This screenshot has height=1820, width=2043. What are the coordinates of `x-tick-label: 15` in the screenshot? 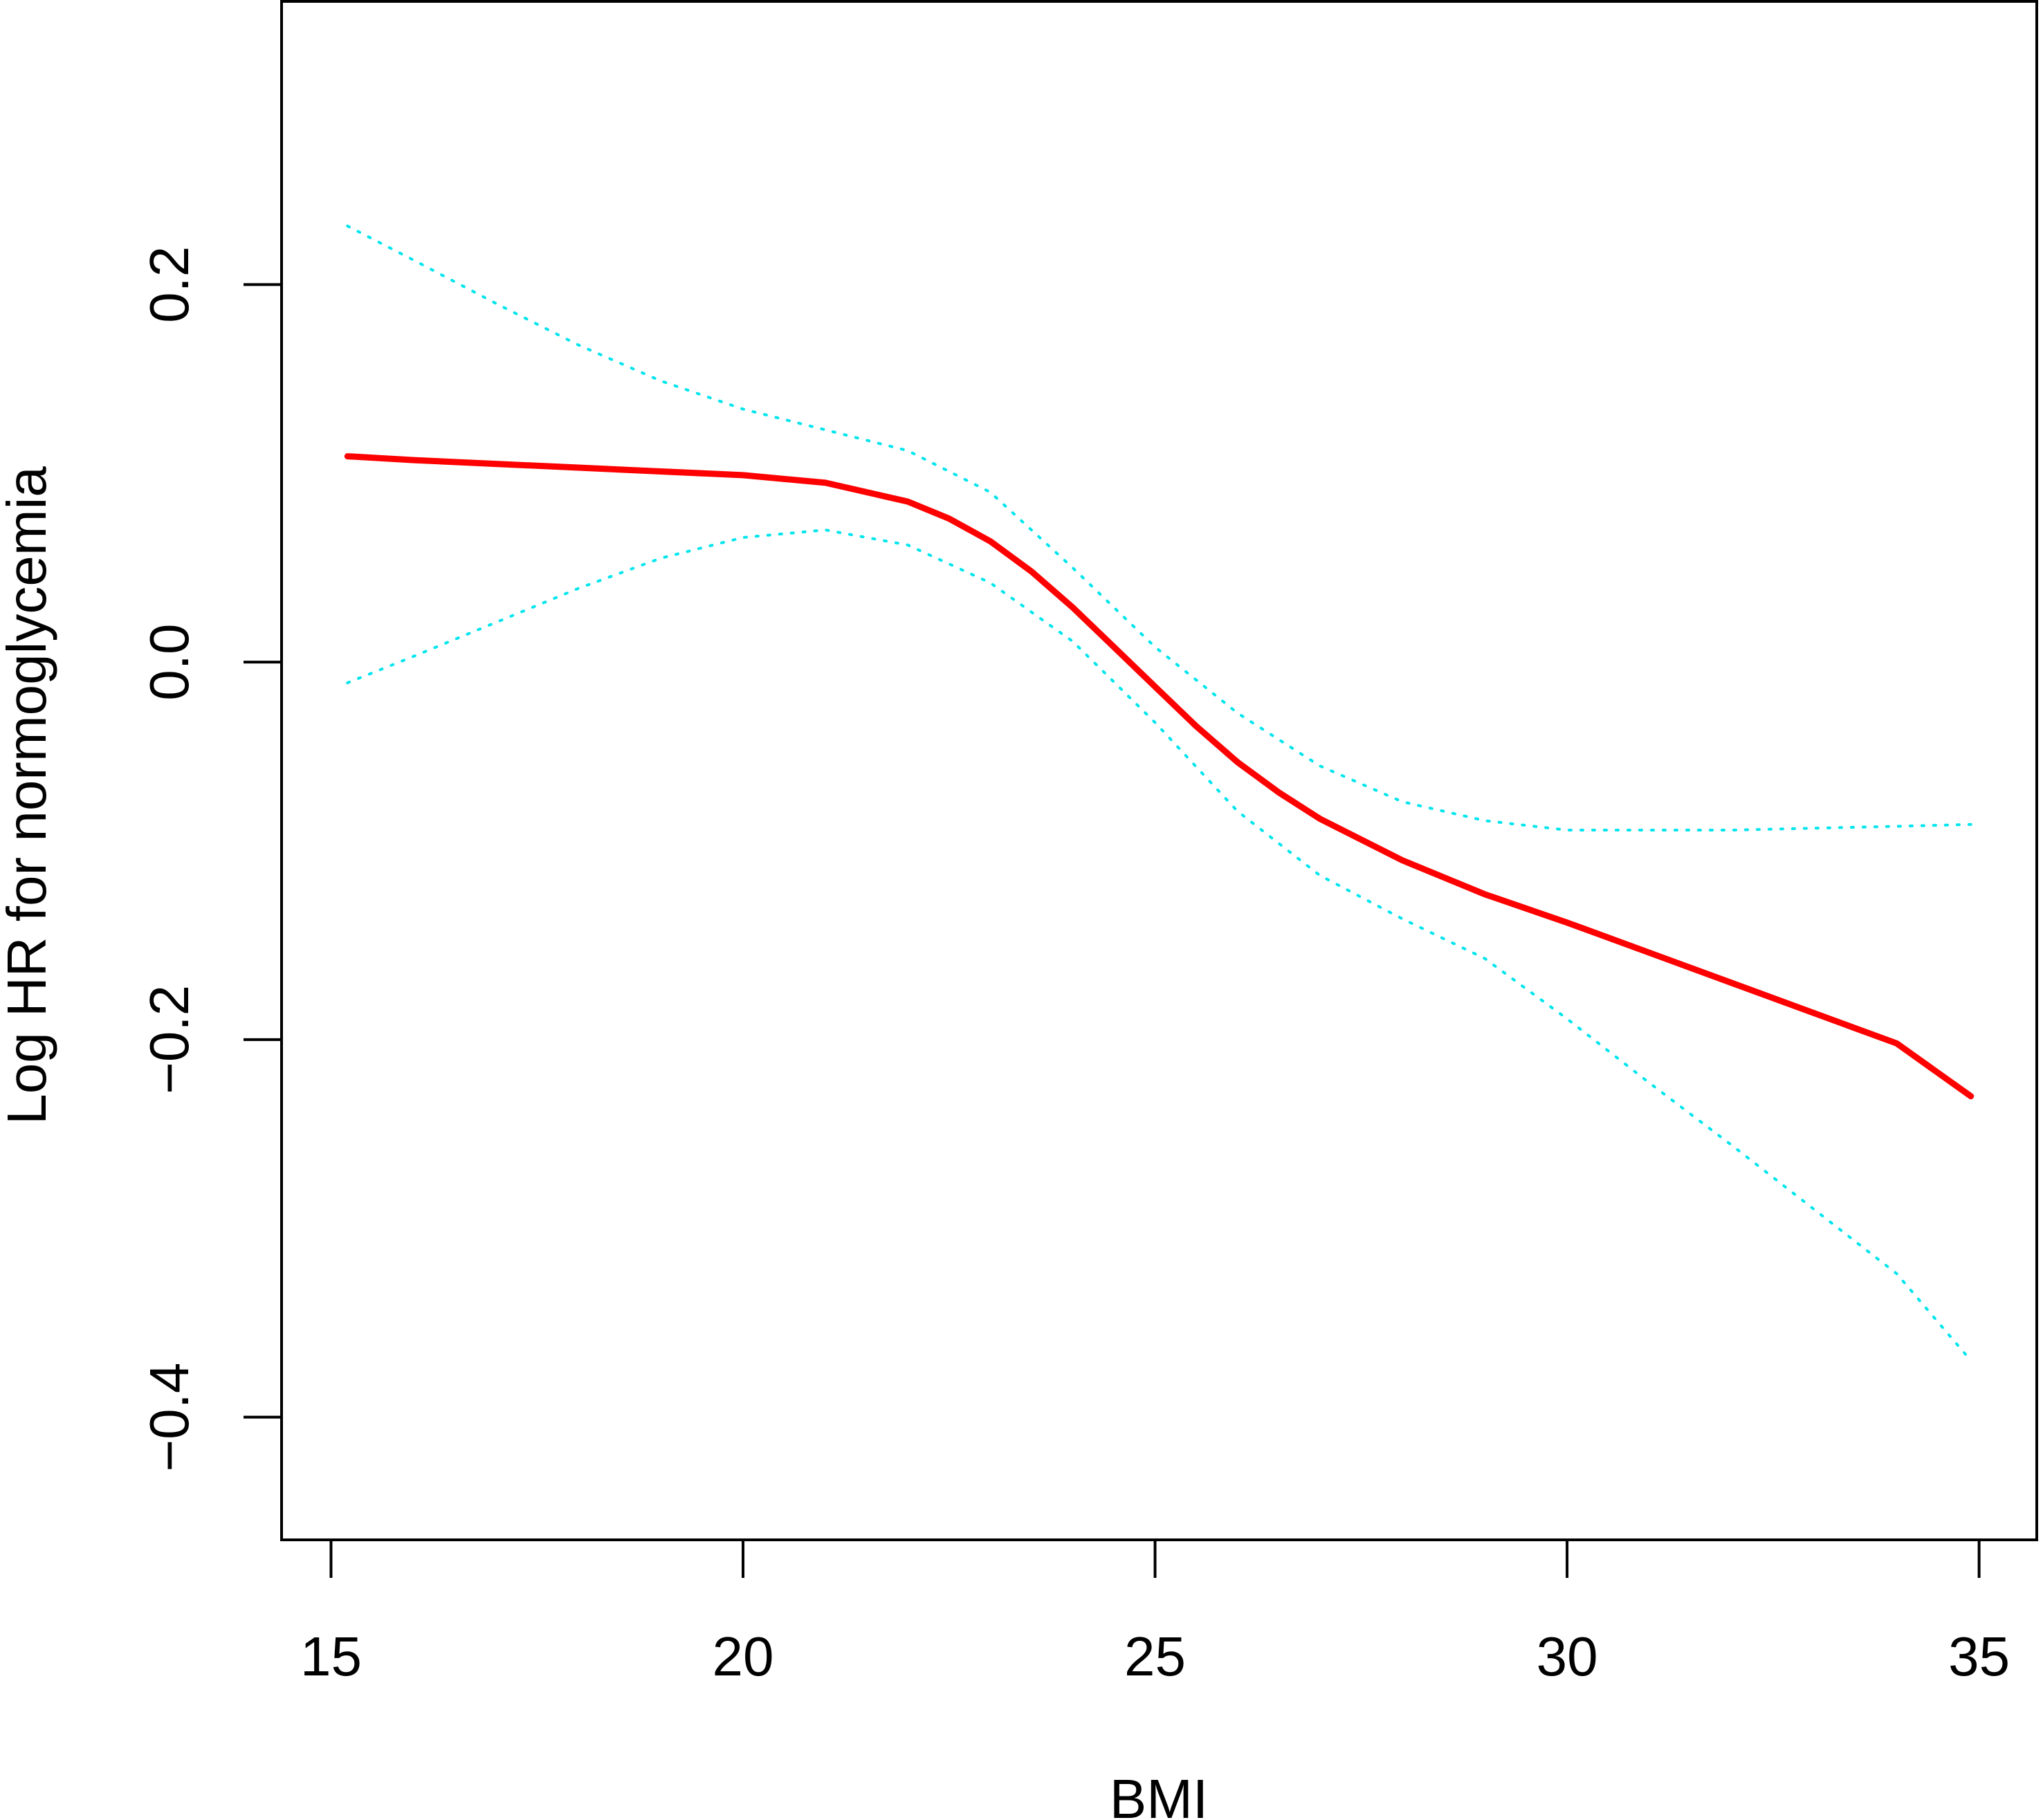 It's located at (331, 1656).